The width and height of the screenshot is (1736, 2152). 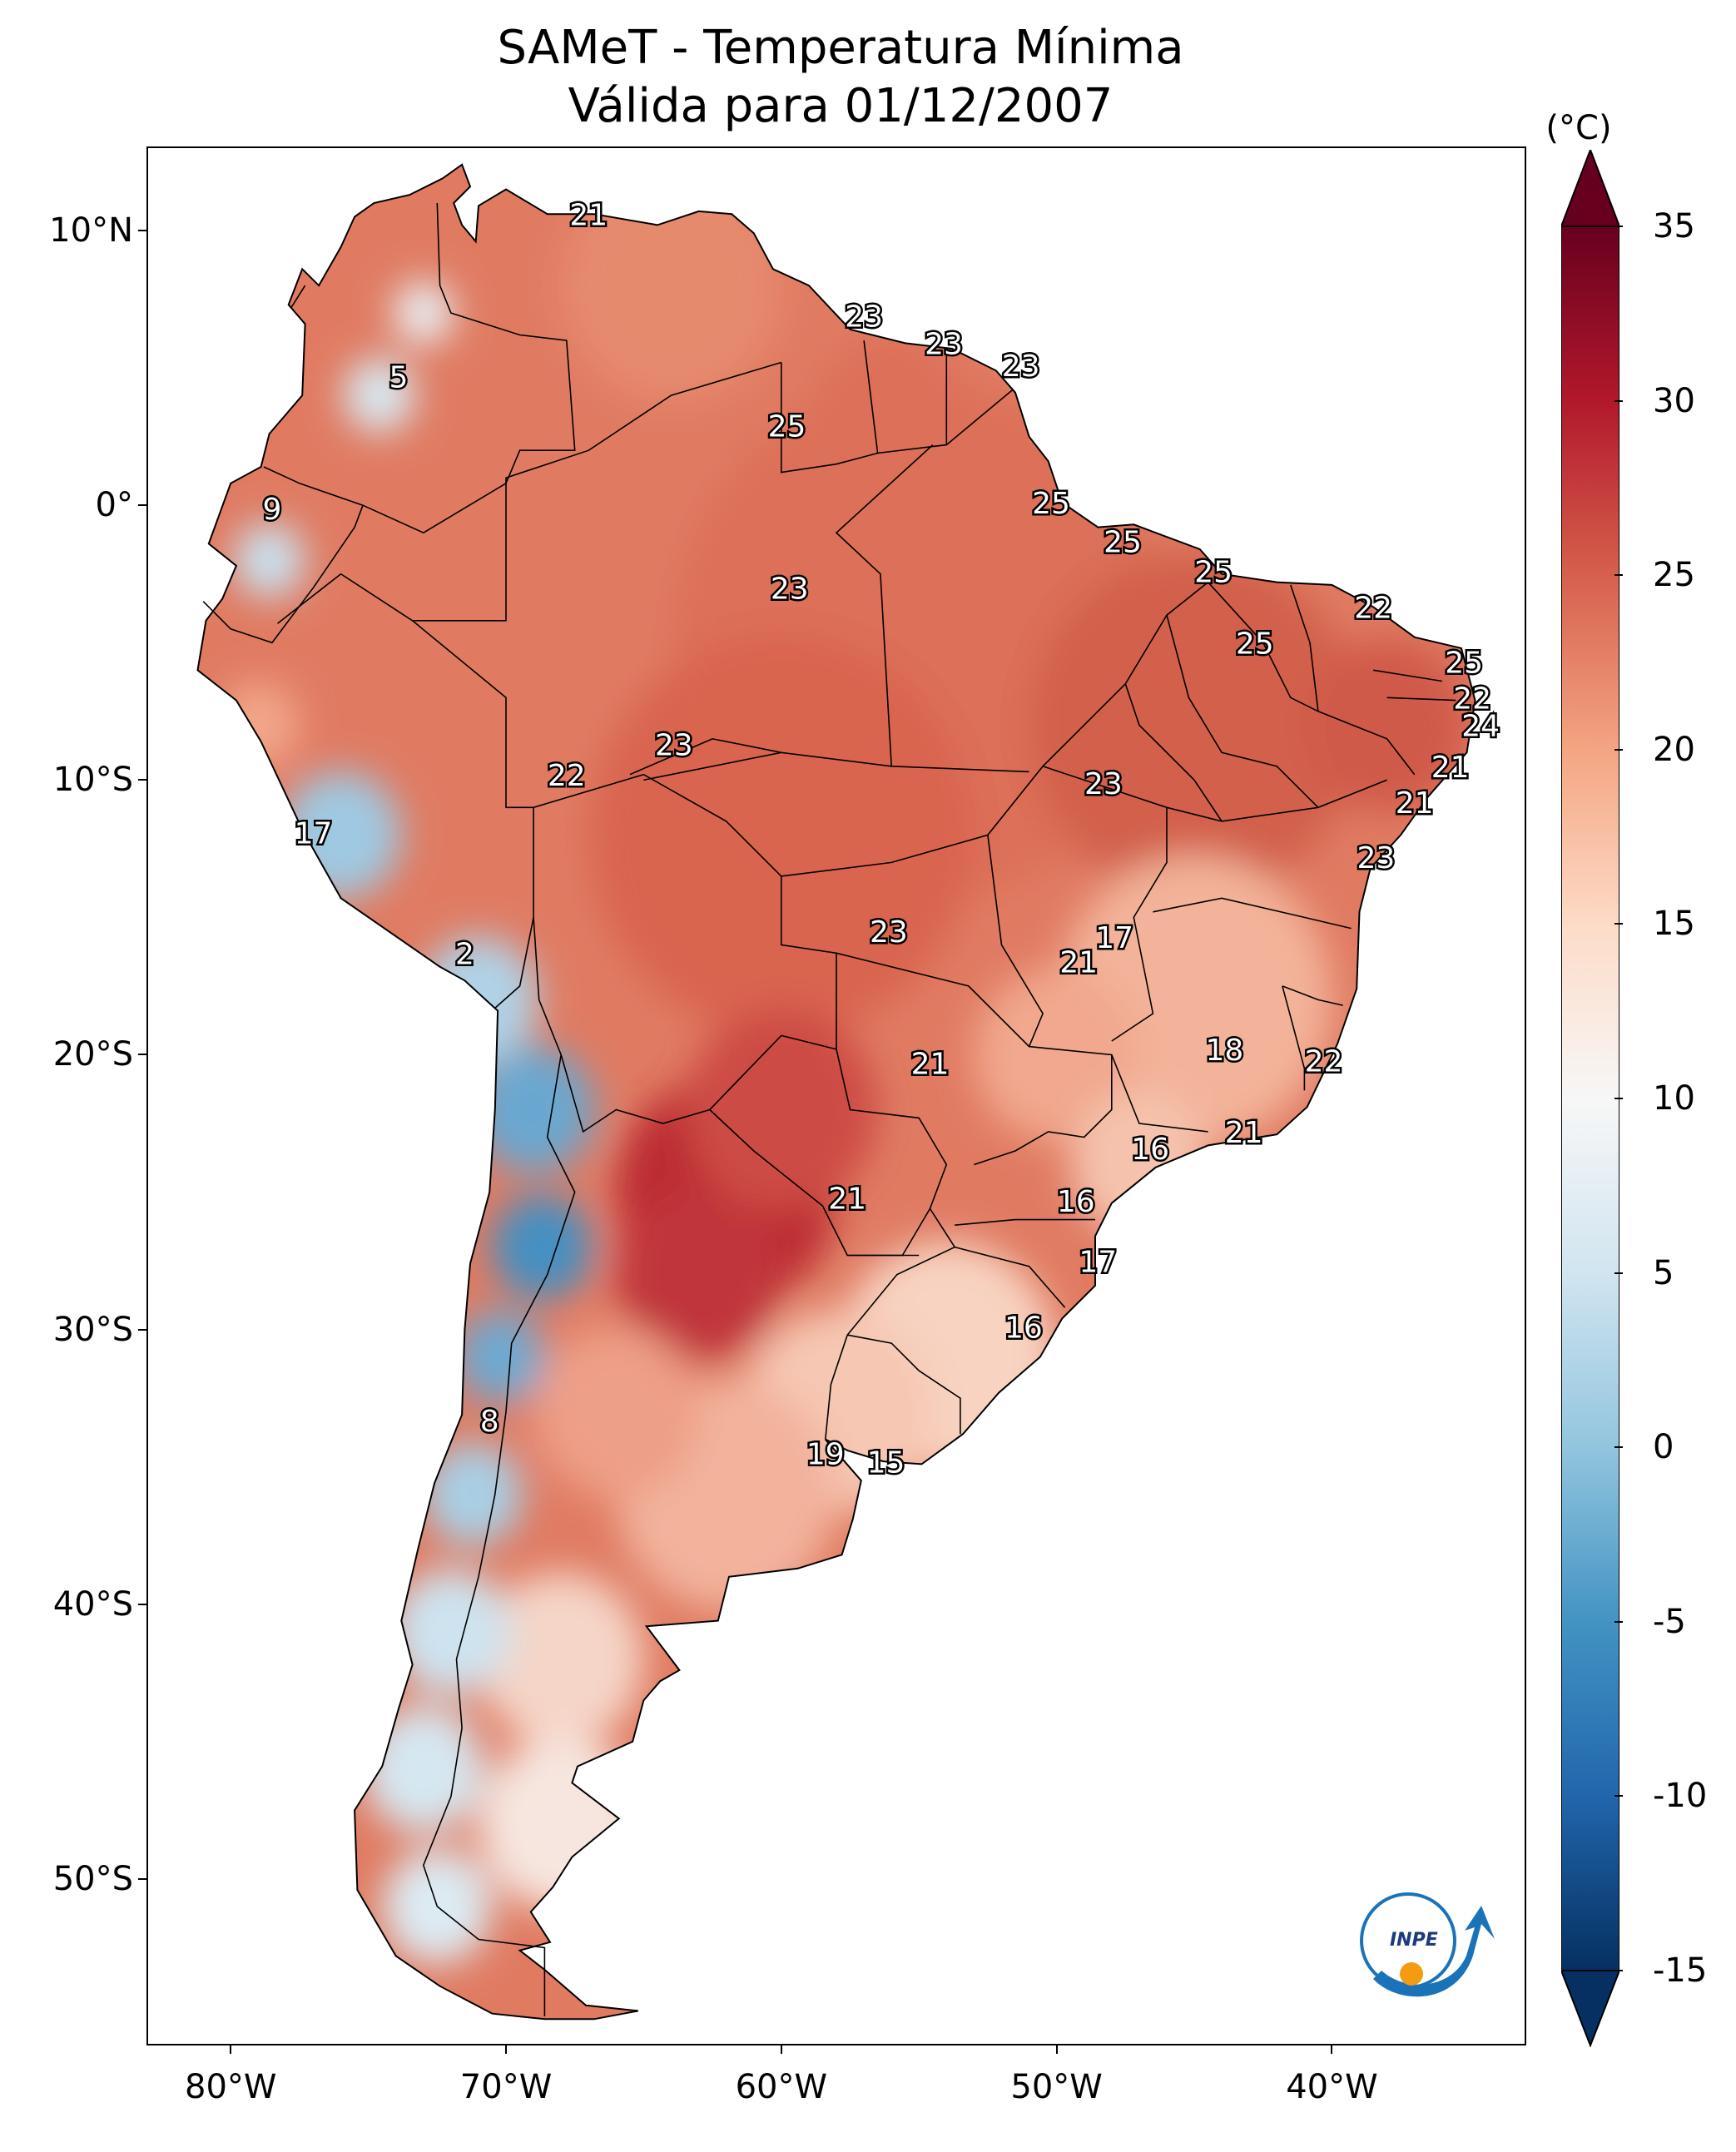 I want to click on station-value-label: 24, so click(x=1481, y=727).